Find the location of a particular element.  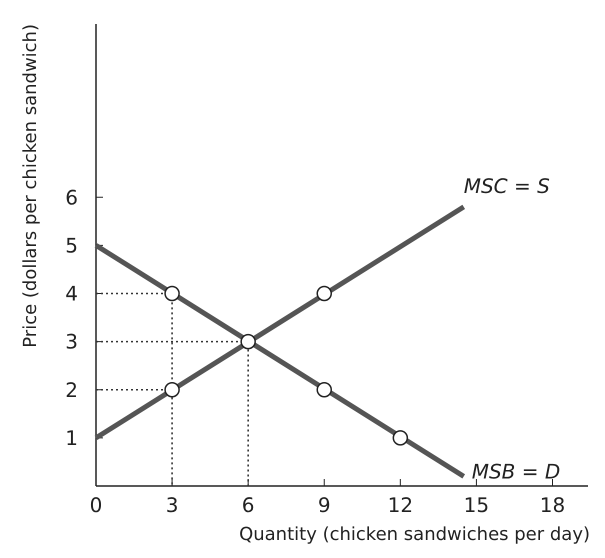

series-label: MSB = D is located at coordinates (516, 471).